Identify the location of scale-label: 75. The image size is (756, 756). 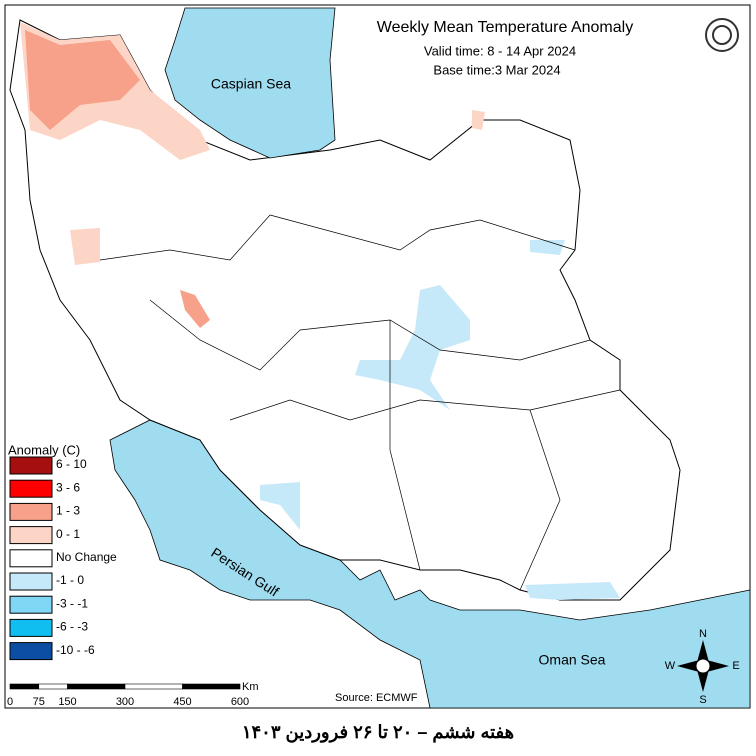
(39, 702).